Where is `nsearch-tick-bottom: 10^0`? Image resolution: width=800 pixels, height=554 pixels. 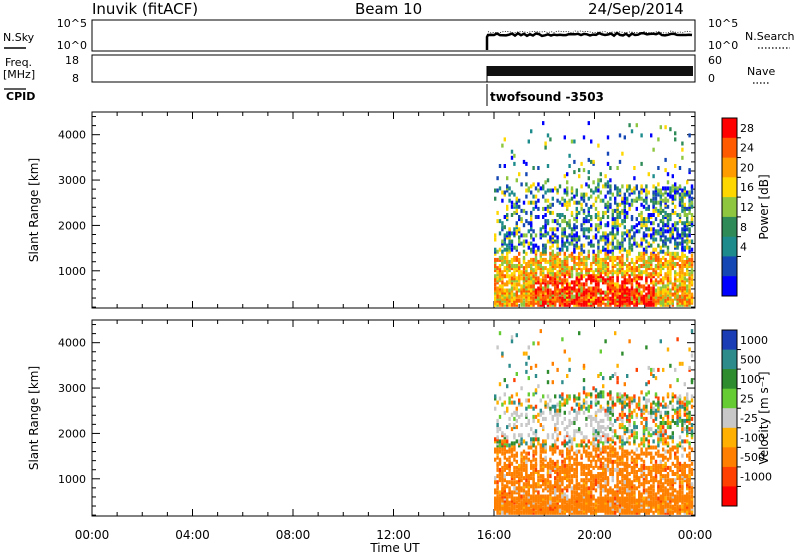
nsearch-tick-bottom: 10^0 is located at coordinates (723, 45).